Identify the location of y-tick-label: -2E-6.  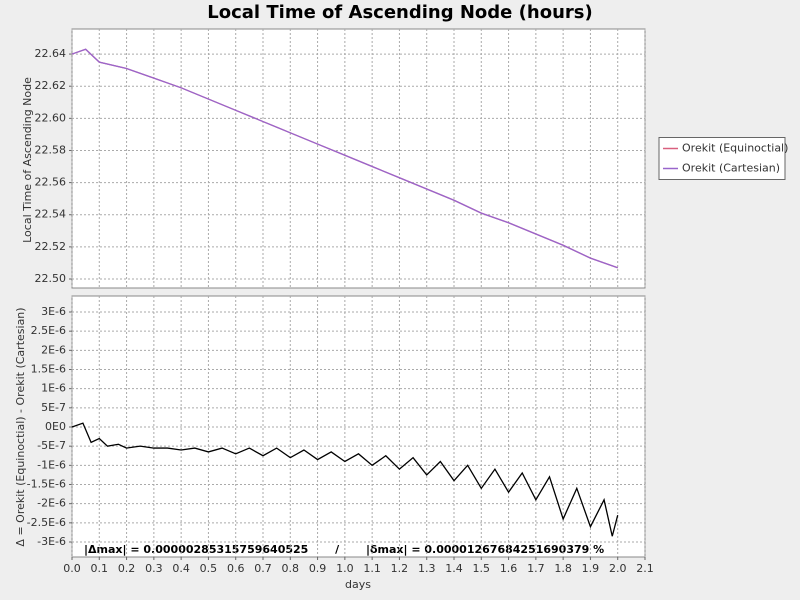
(51, 503).